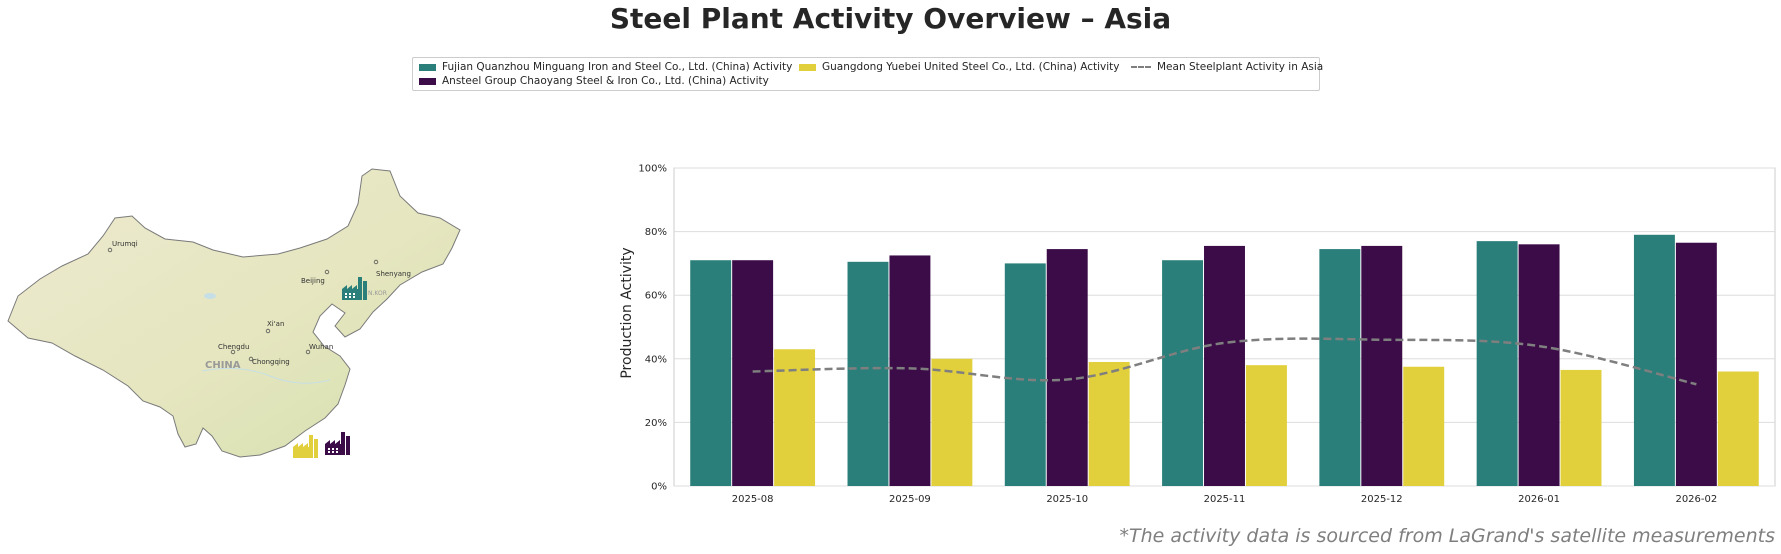 Image resolution: width=1781 pixels, height=554 pixels. Describe the element at coordinates (268, 331) in the screenshot. I see `city-dot-xian` at that location.